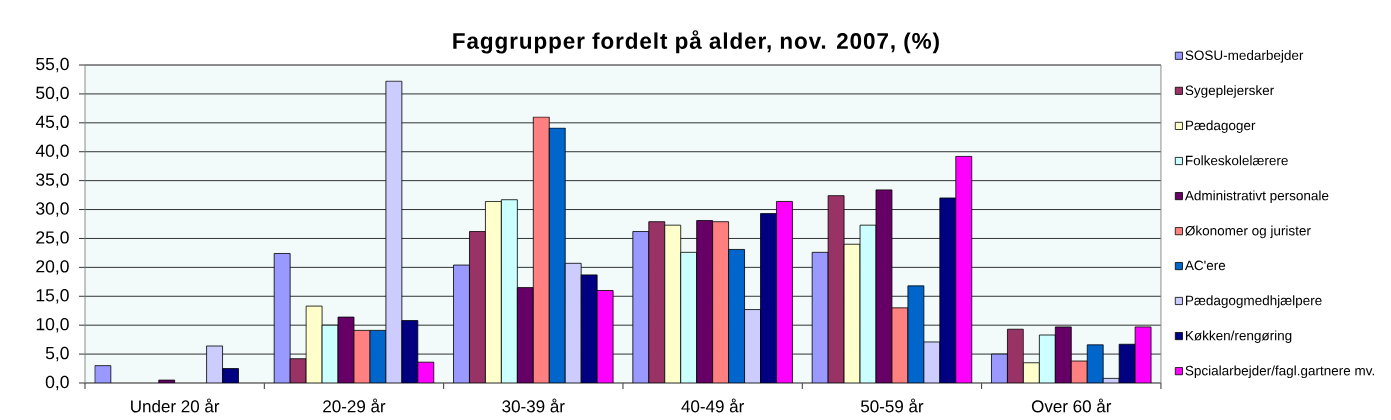 This screenshot has width=1391, height=420. What do you see at coordinates (1237, 160) in the screenshot?
I see `legend-label: Folkeskolelærere` at bounding box center [1237, 160].